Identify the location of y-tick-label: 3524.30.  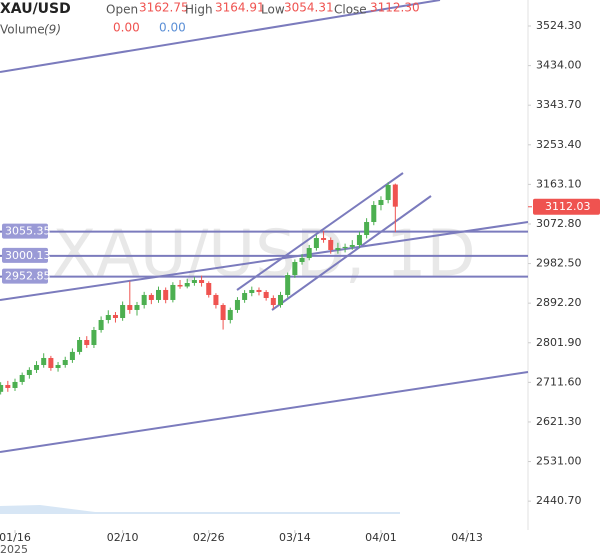
(559, 25).